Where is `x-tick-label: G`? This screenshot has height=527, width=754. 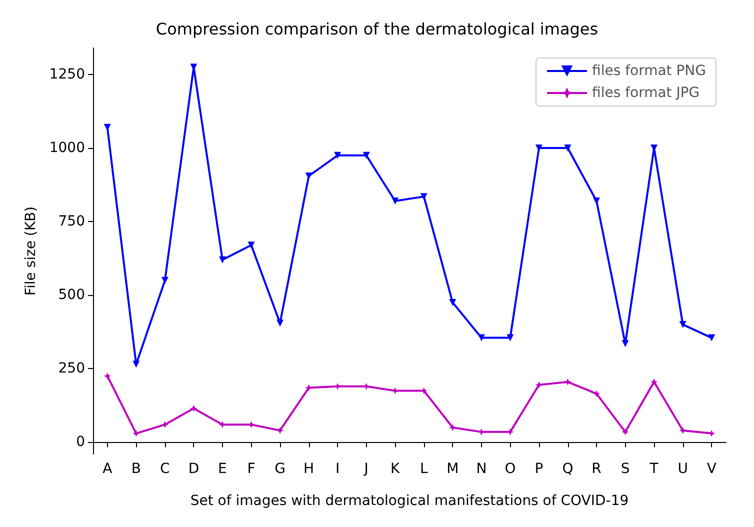 x-tick-label: G is located at coordinates (280, 469).